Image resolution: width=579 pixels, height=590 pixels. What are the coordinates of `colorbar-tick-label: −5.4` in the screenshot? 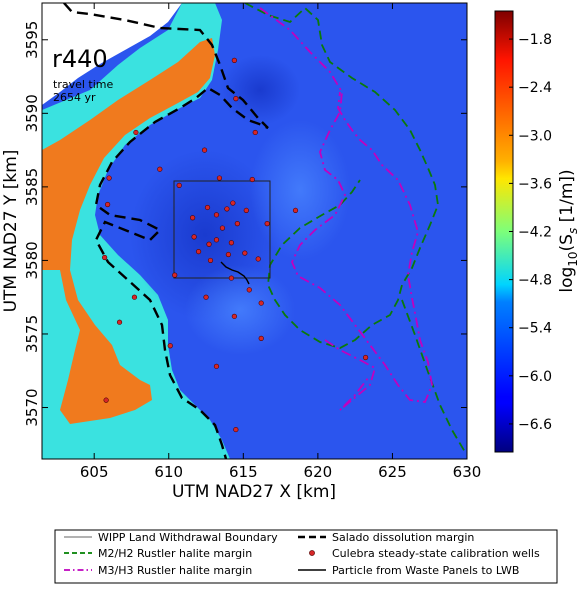 It's located at (535, 329).